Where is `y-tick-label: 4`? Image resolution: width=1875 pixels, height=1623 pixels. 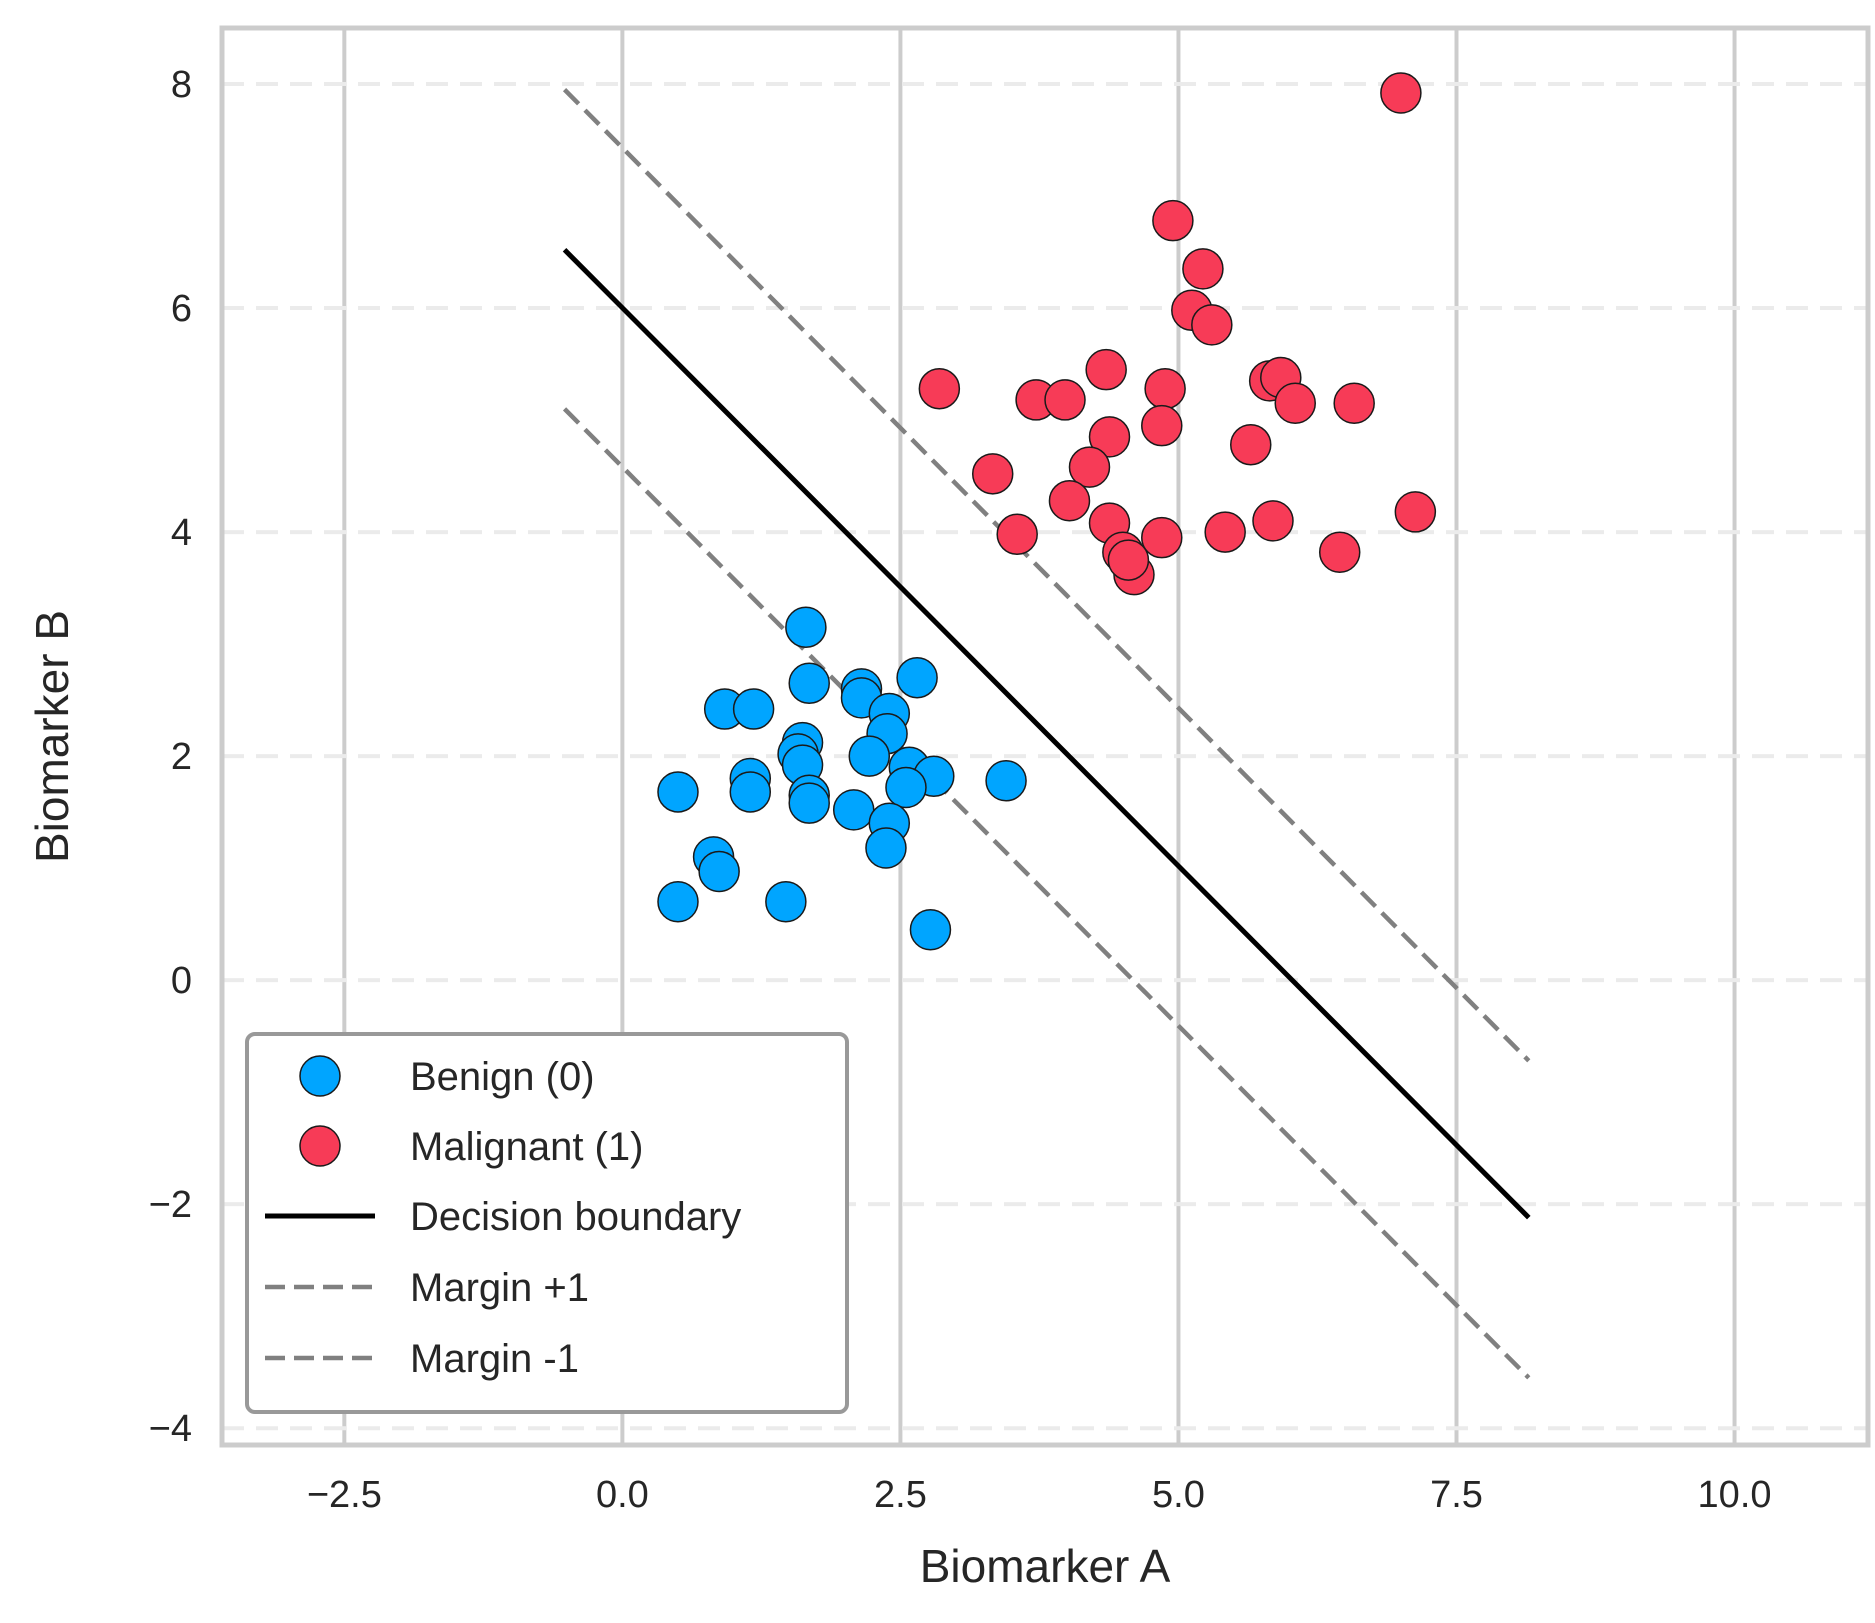
y-tick-label: 4 is located at coordinates (181, 533).